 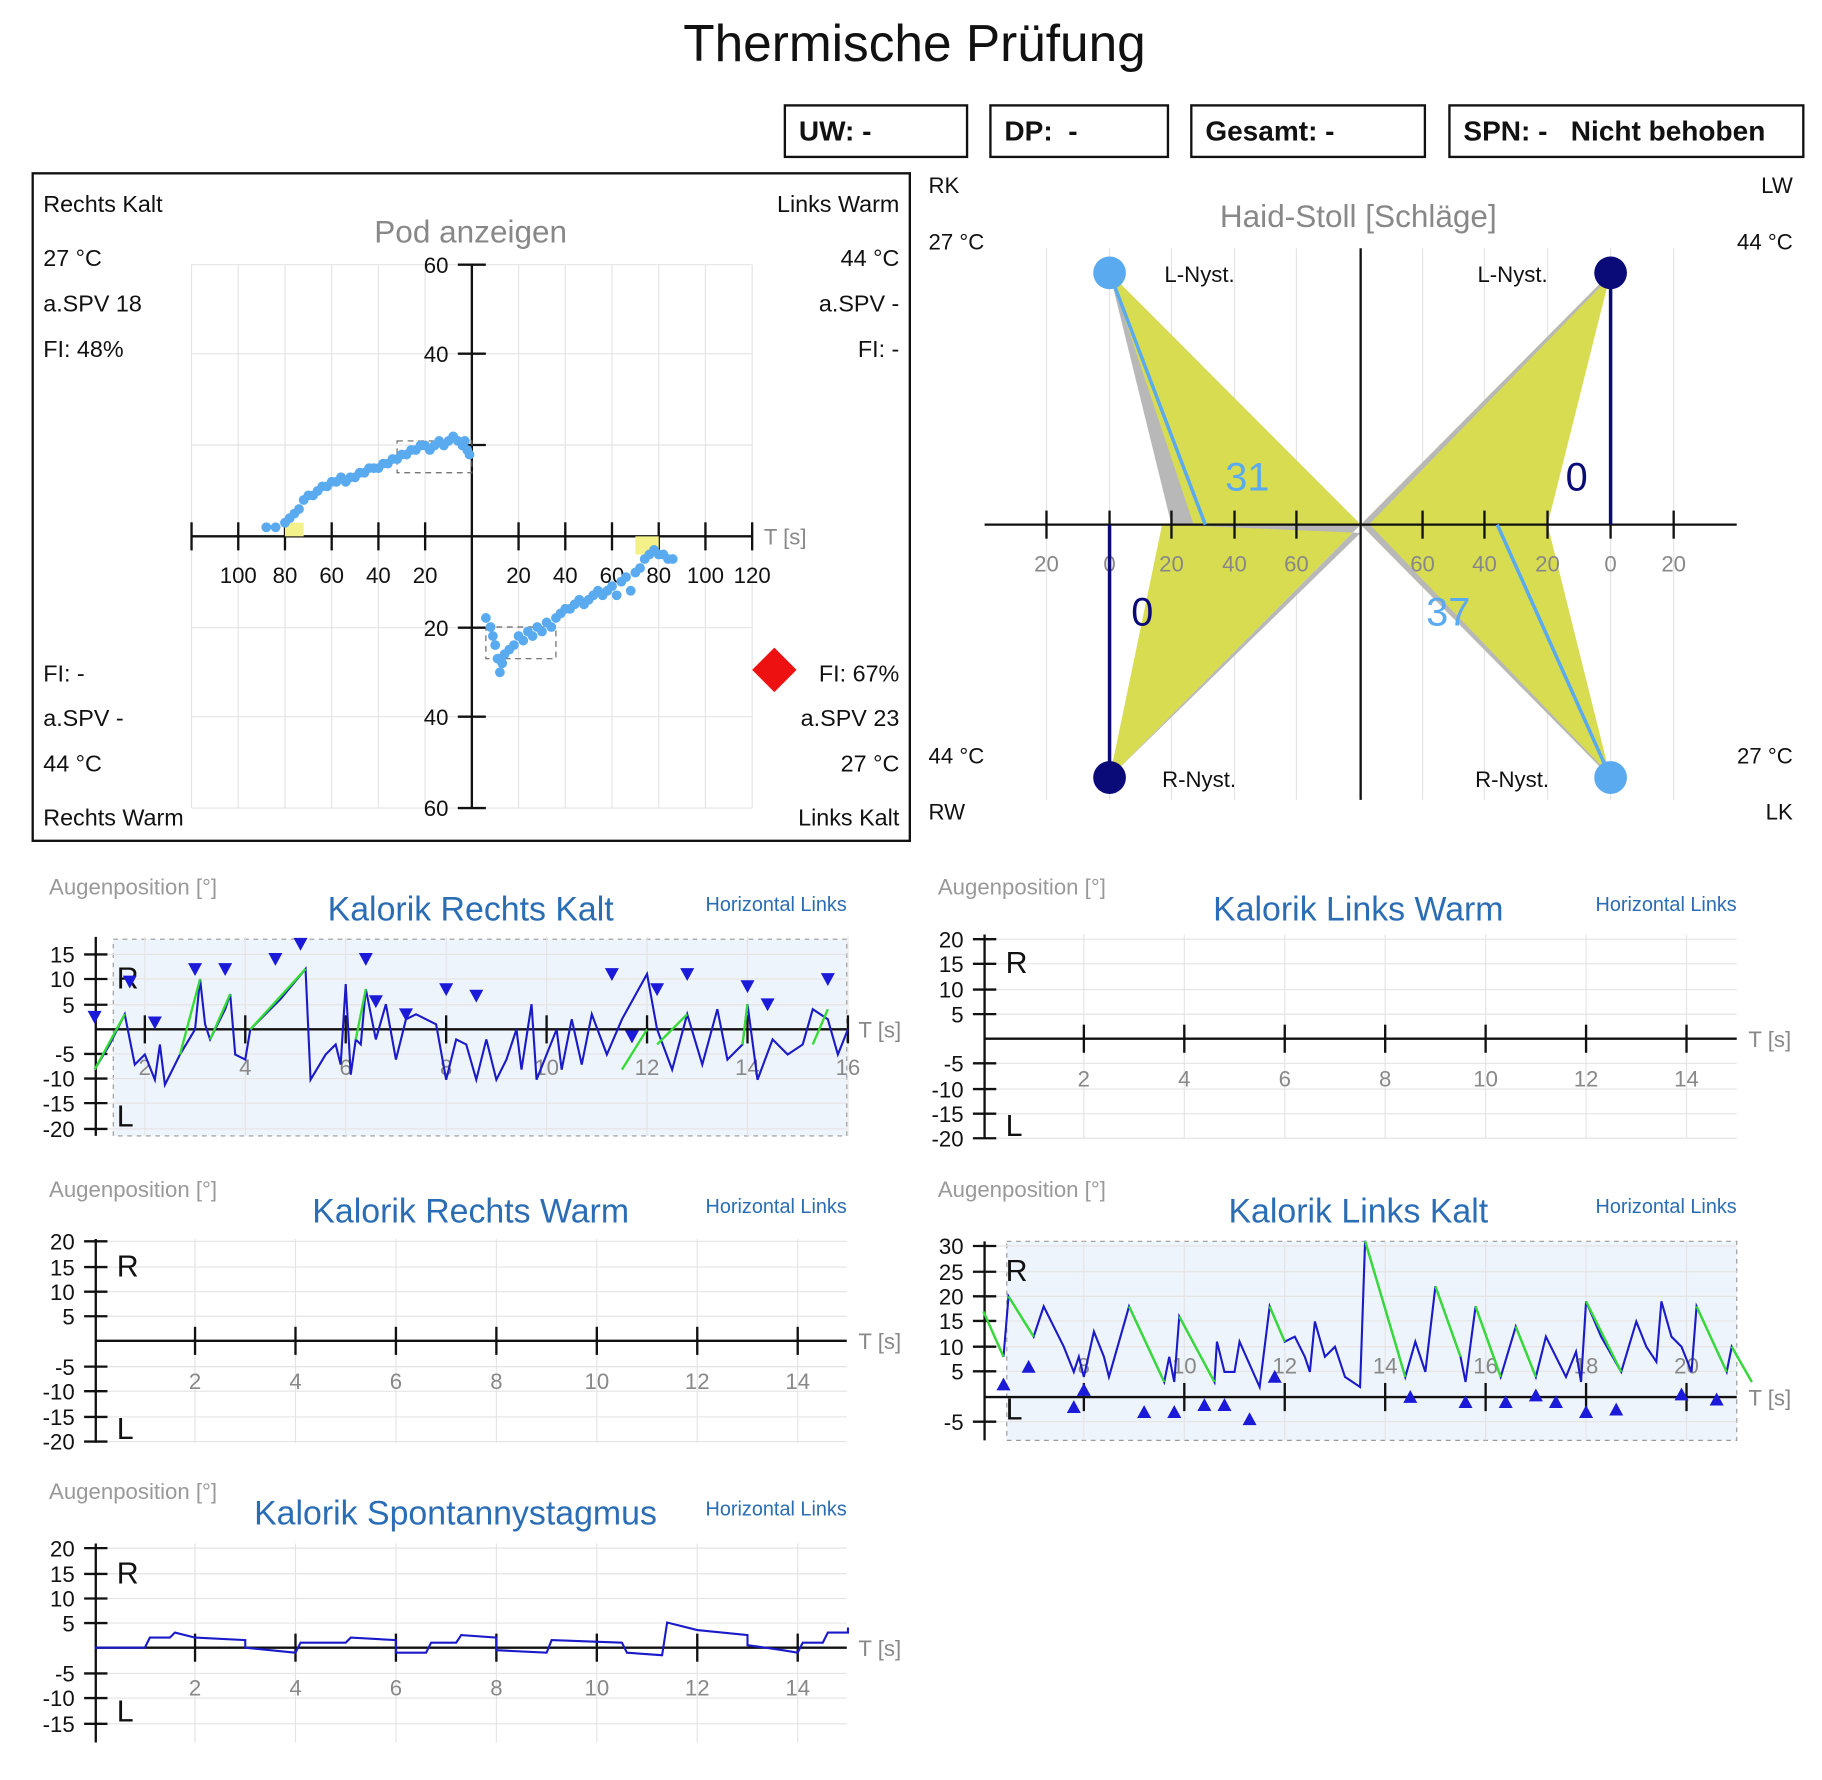 What do you see at coordinates (331, 575) in the screenshot?
I see `x-tick-label: 60` at bounding box center [331, 575].